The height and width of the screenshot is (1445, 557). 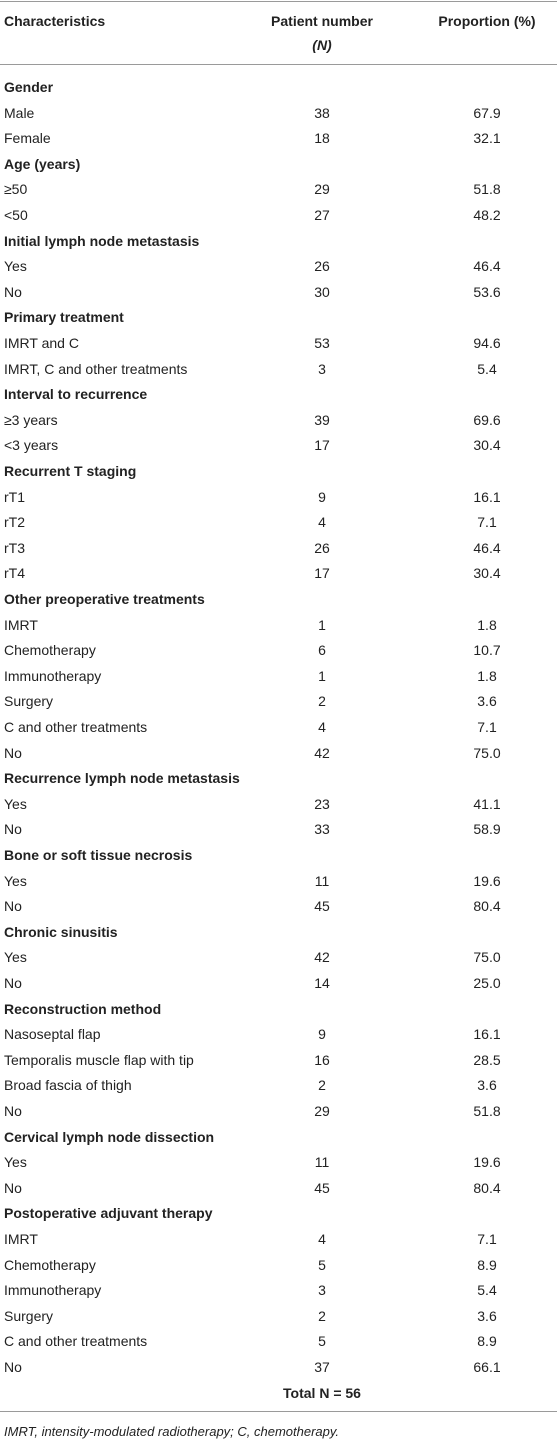 What do you see at coordinates (322, 343) in the screenshot?
I see `patient-number: 53` at bounding box center [322, 343].